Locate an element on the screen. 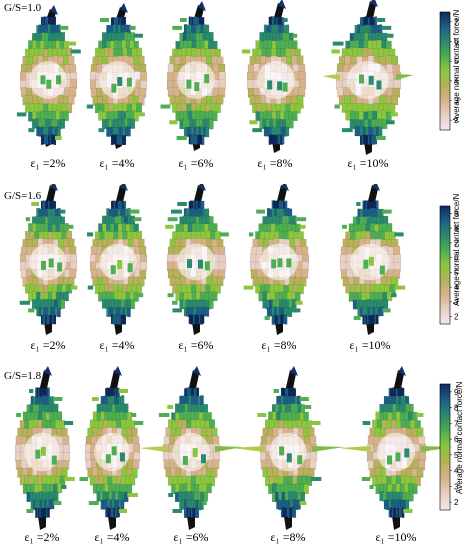 The image size is (474, 550). panel-label: G/S=1.6 is located at coordinates (23, 196).